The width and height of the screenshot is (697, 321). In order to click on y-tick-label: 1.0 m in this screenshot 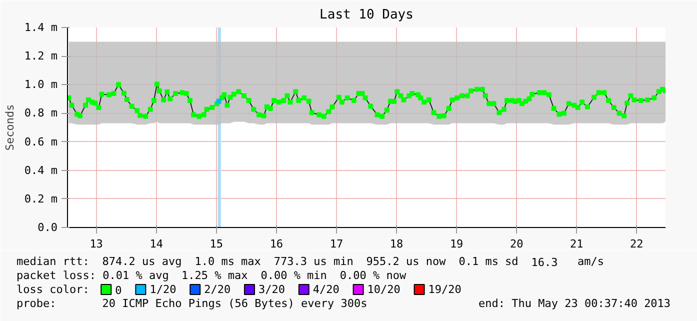, I will do `click(41, 85)`.